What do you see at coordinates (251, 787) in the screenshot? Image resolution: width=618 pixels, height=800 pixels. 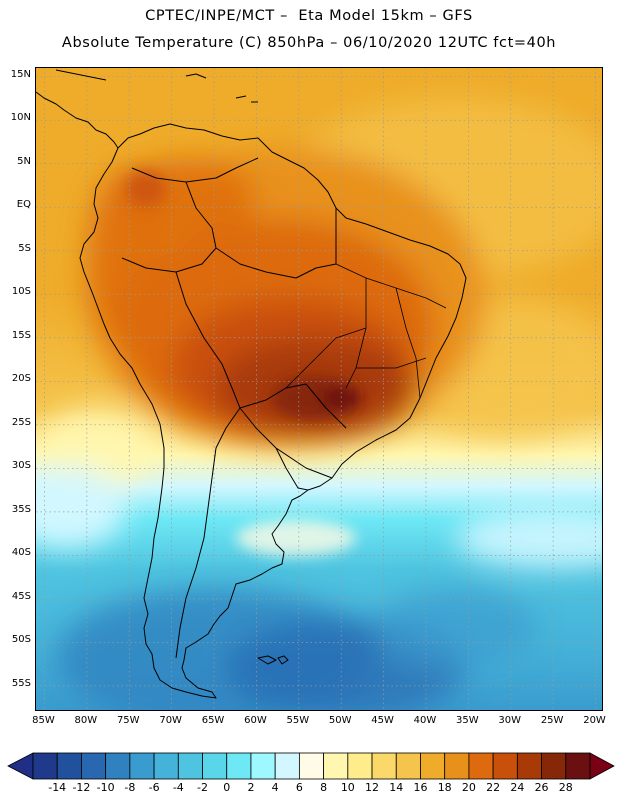 I see `colorbar-tick-label: 2` at bounding box center [251, 787].